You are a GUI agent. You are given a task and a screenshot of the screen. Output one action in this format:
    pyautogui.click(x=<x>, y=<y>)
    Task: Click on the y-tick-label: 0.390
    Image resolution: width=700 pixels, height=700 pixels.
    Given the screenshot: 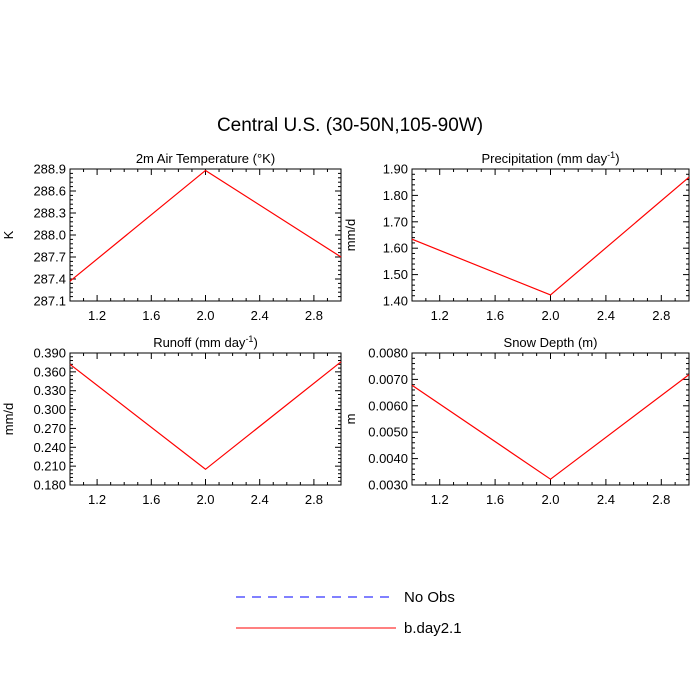 What is the action you would take?
    pyautogui.click(x=49, y=353)
    